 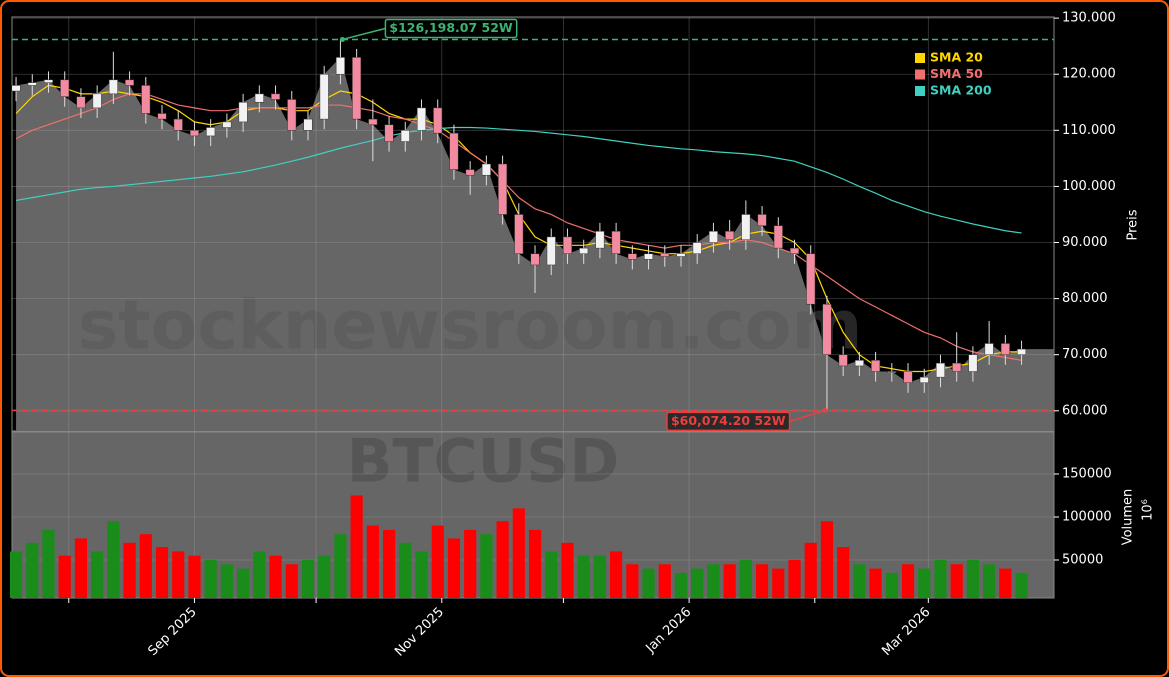 I want to click on y-tick-label: 100000, so click(x=1087, y=516).